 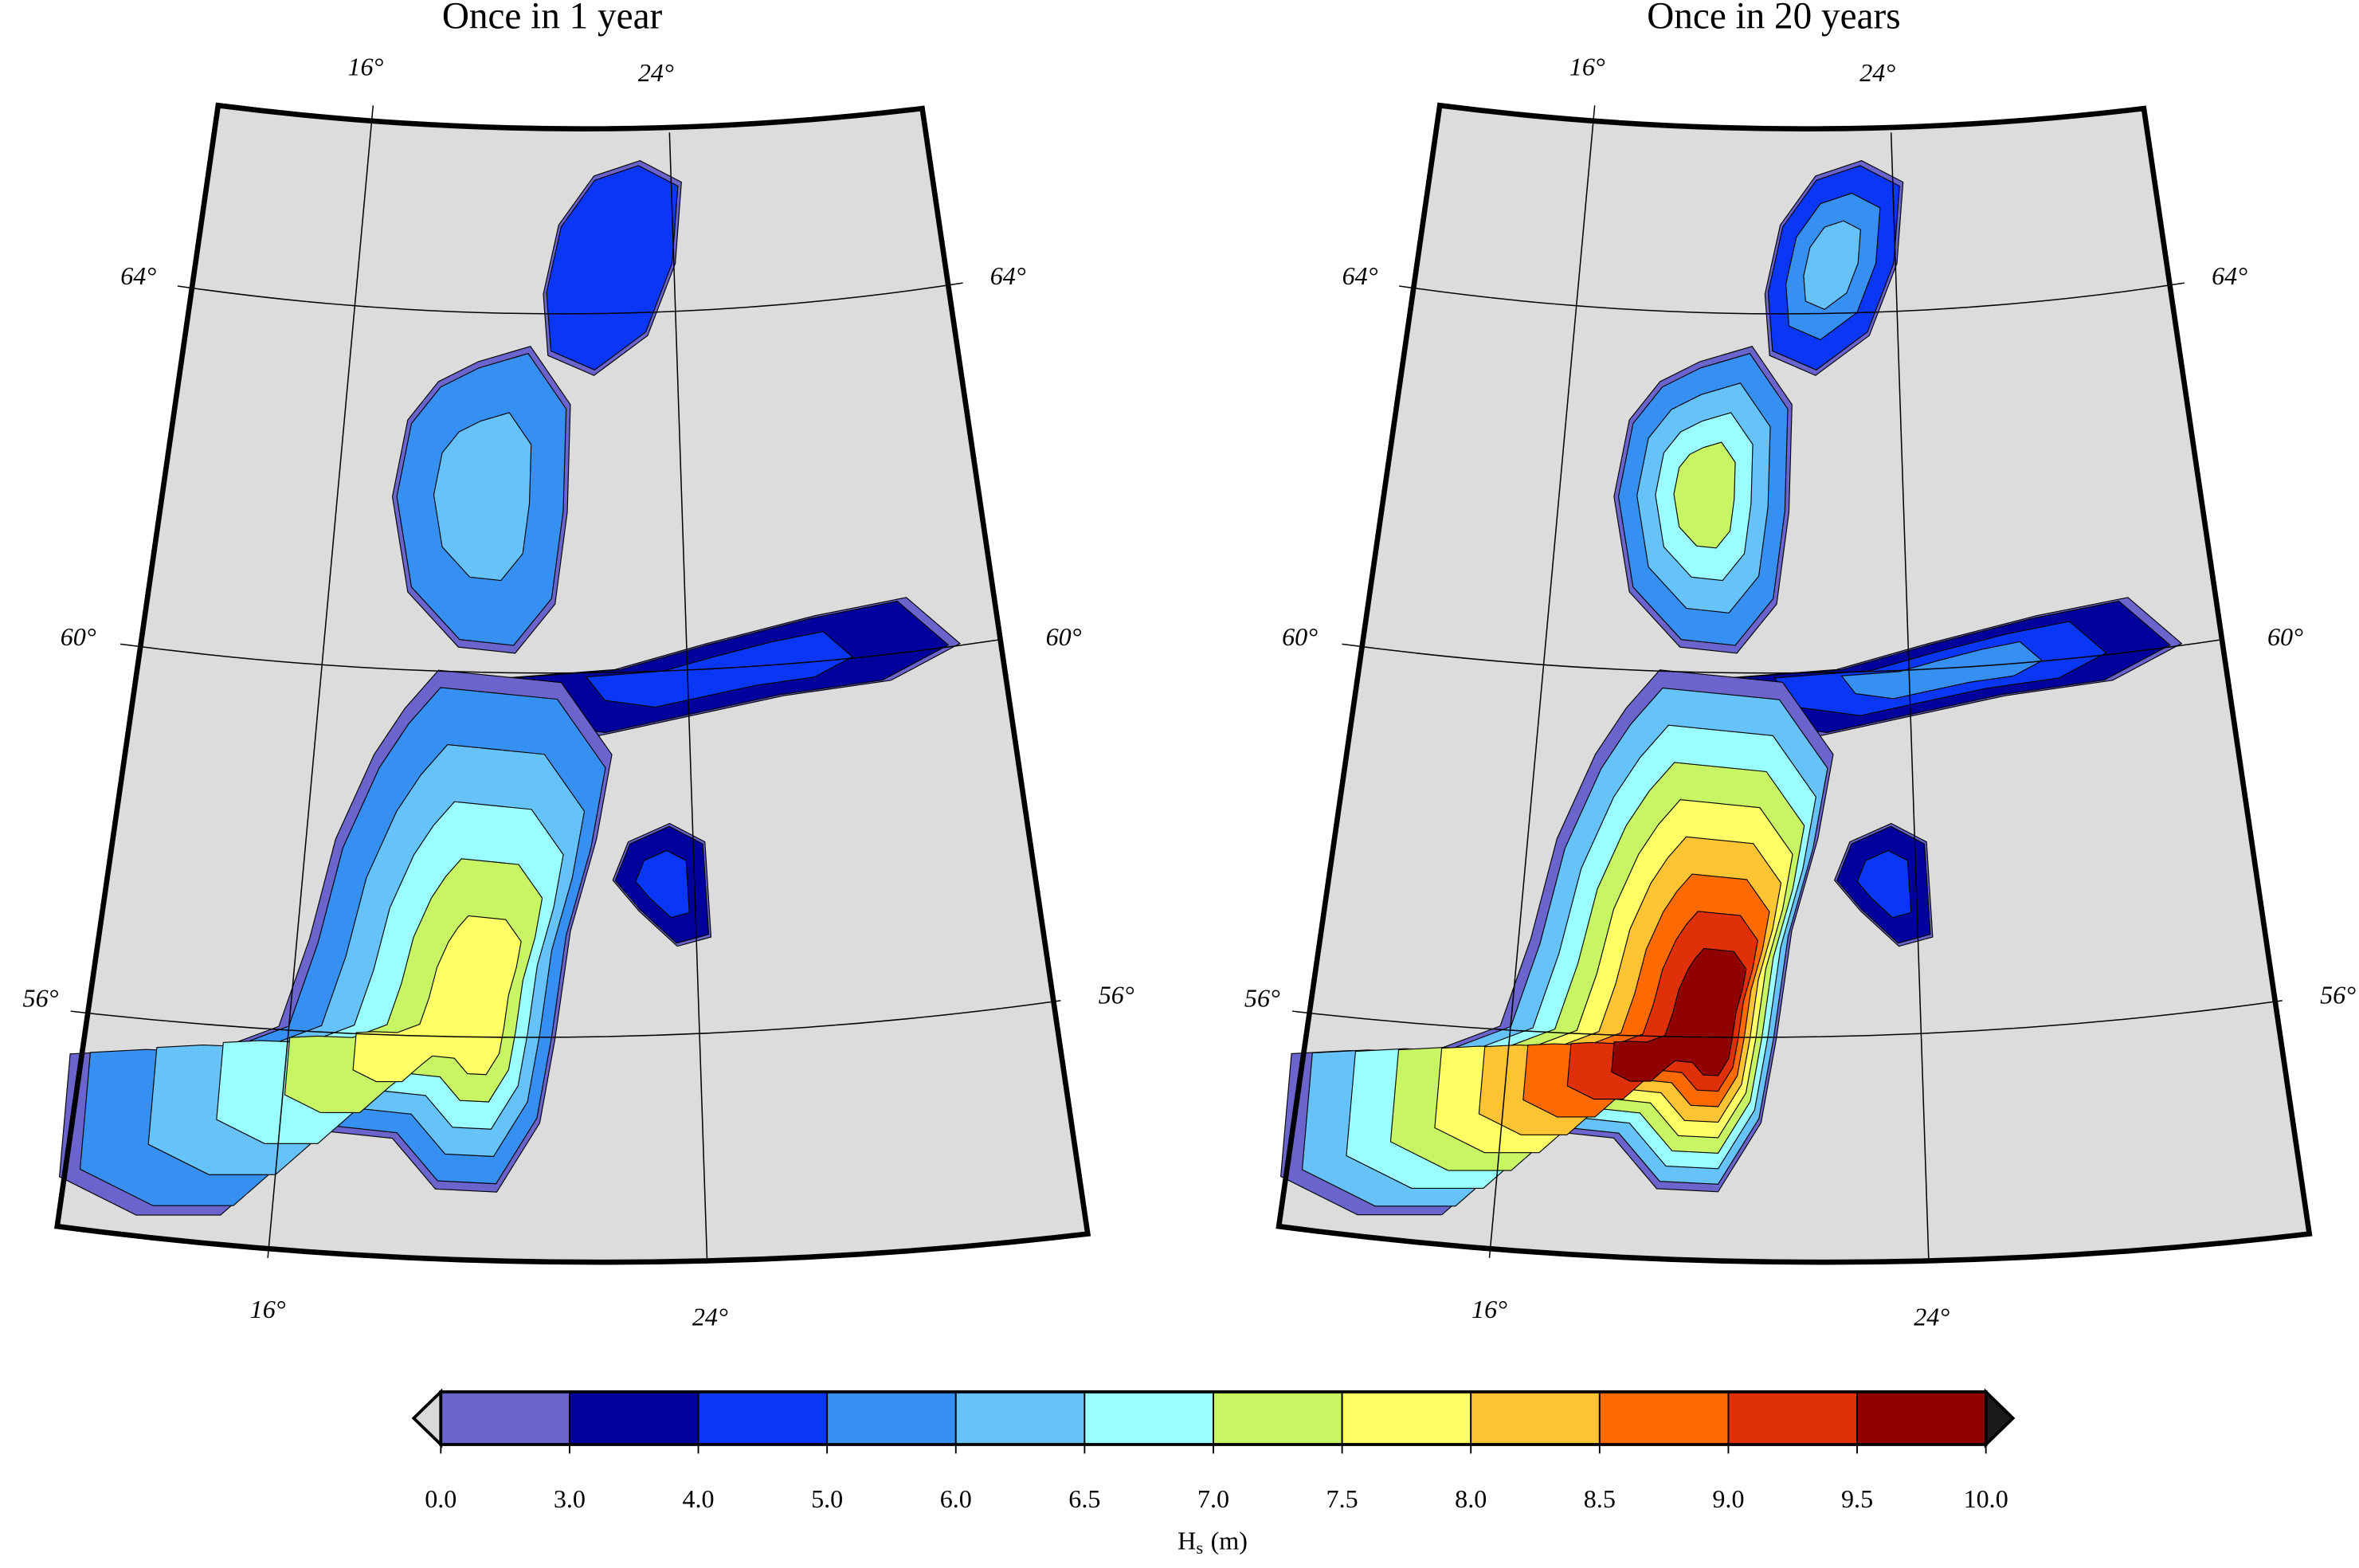 I want to click on panel-title: Once in 1 year, so click(x=552, y=18).